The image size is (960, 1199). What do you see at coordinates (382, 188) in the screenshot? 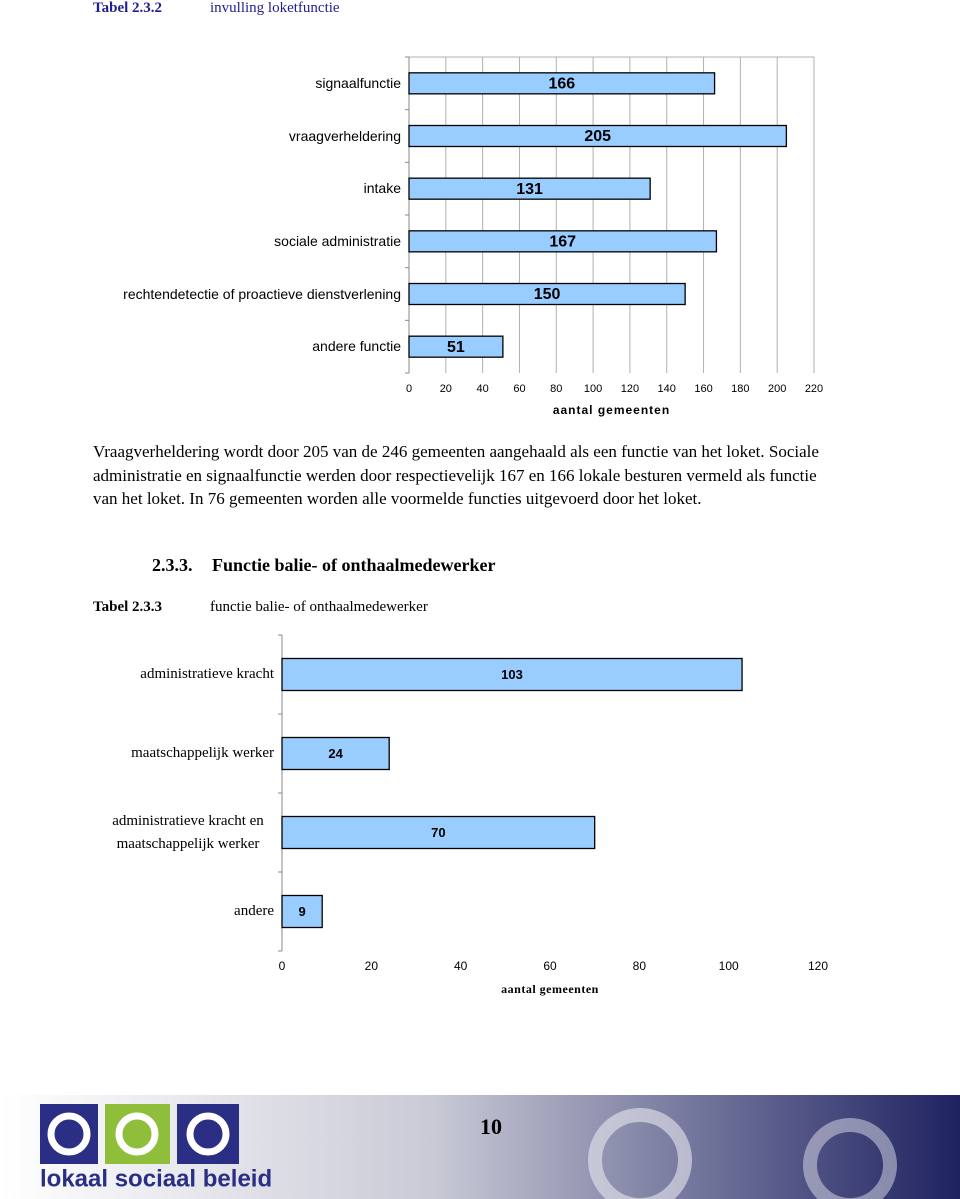
I see `category-label: intake` at bounding box center [382, 188].